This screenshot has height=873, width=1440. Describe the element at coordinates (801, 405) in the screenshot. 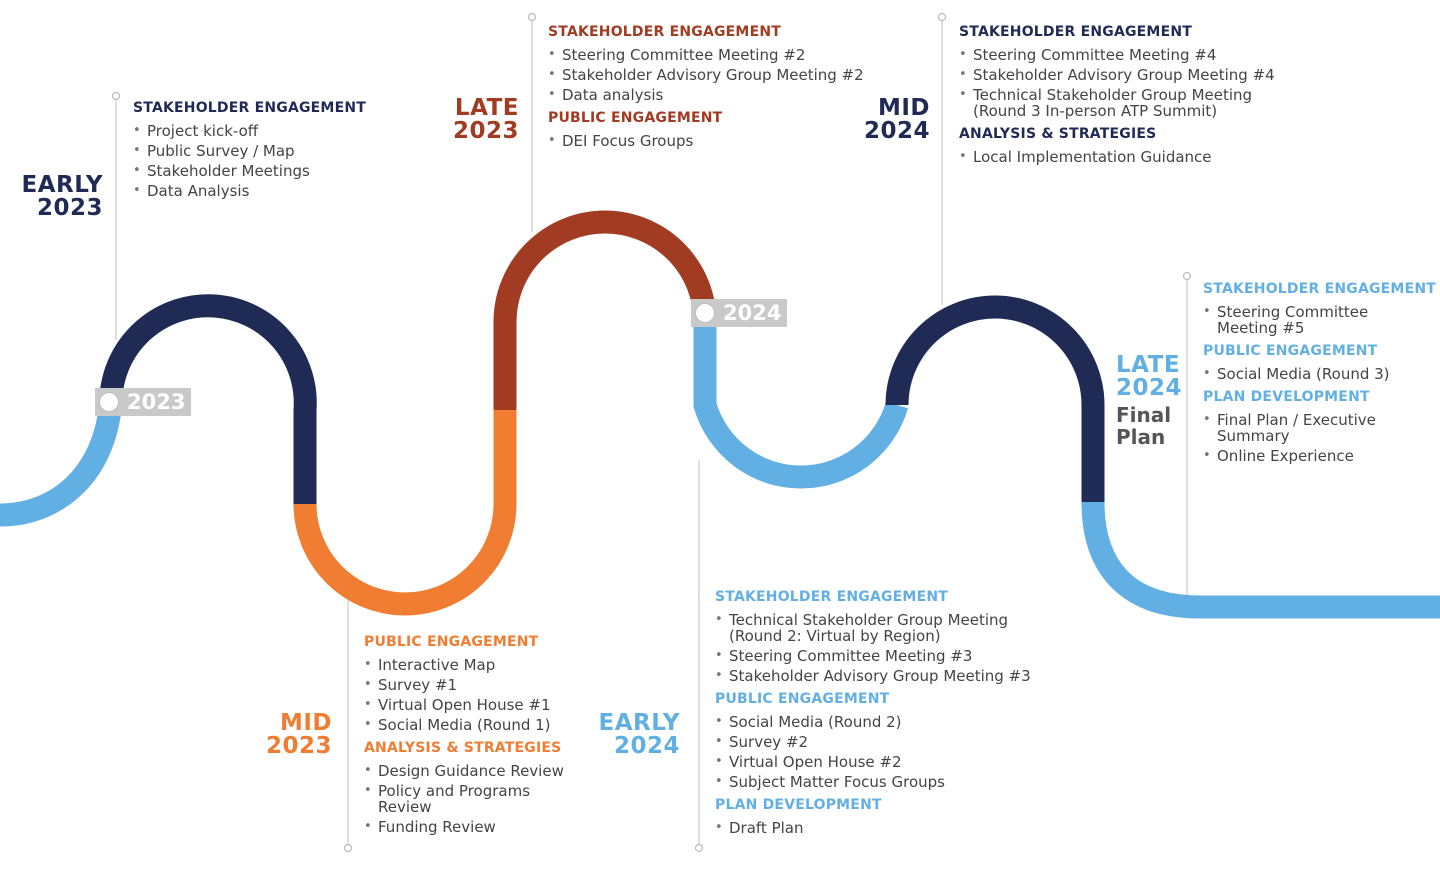

I see `road-segment-early-2024` at that location.